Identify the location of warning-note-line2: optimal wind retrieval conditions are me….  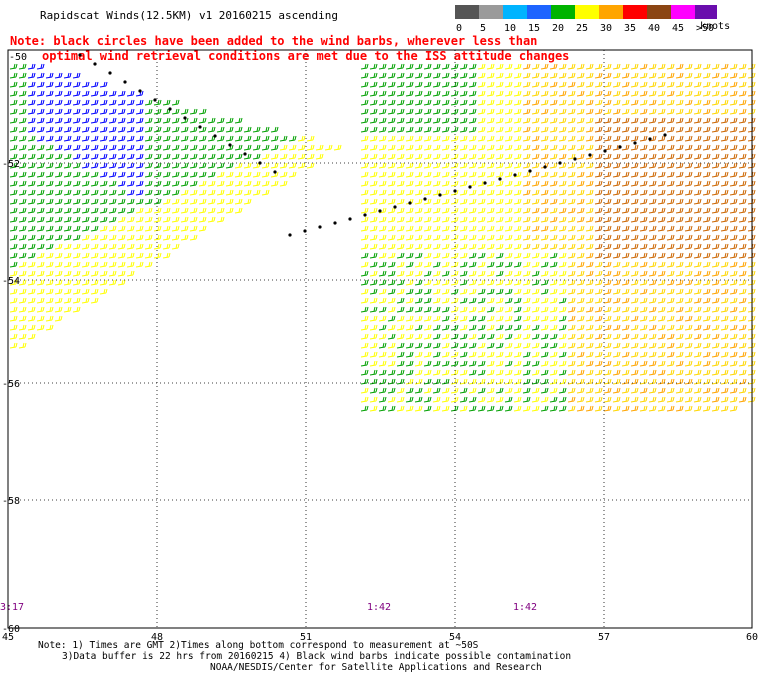
(306, 56).